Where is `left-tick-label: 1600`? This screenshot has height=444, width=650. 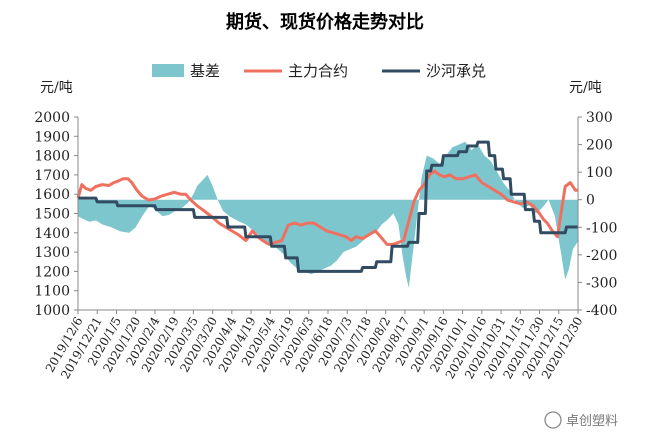 left-tick-label: 1600 is located at coordinates (52, 195).